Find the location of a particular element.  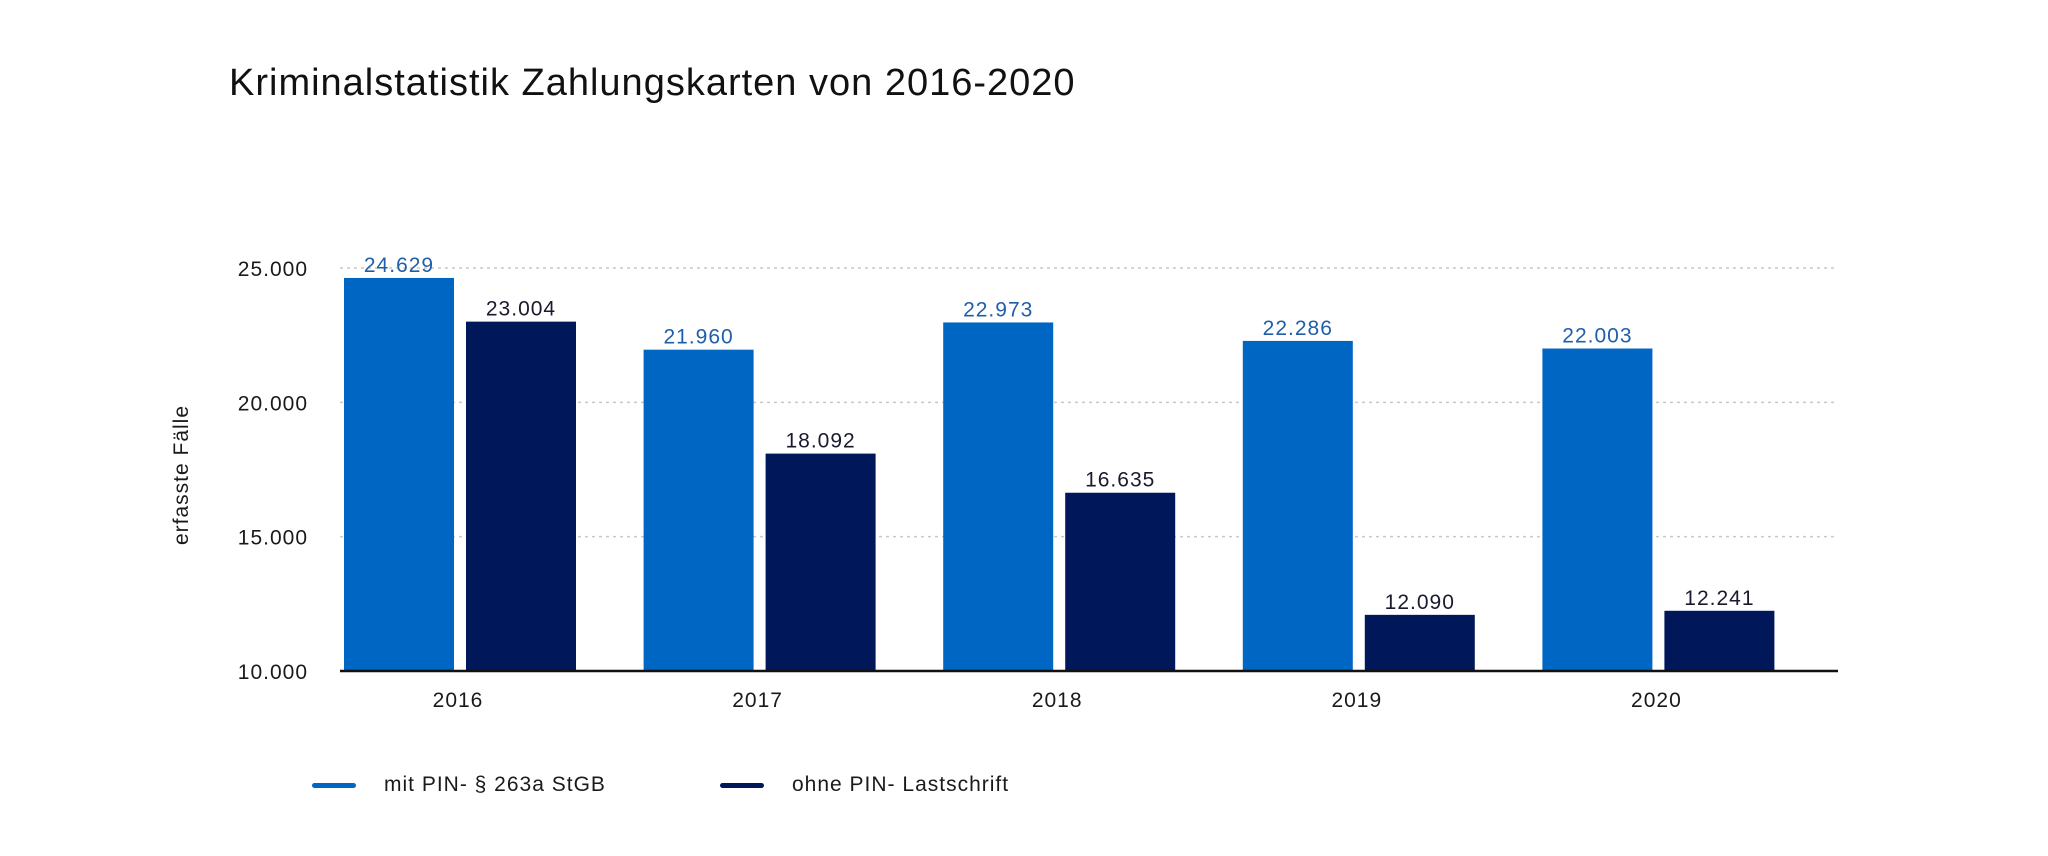

bar-ohne-pin-2016 is located at coordinates (521, 496).